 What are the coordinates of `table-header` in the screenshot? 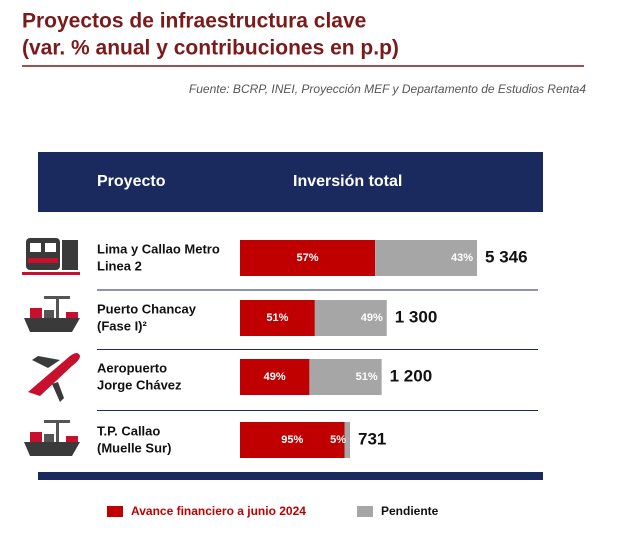 It's located at (290, 182).